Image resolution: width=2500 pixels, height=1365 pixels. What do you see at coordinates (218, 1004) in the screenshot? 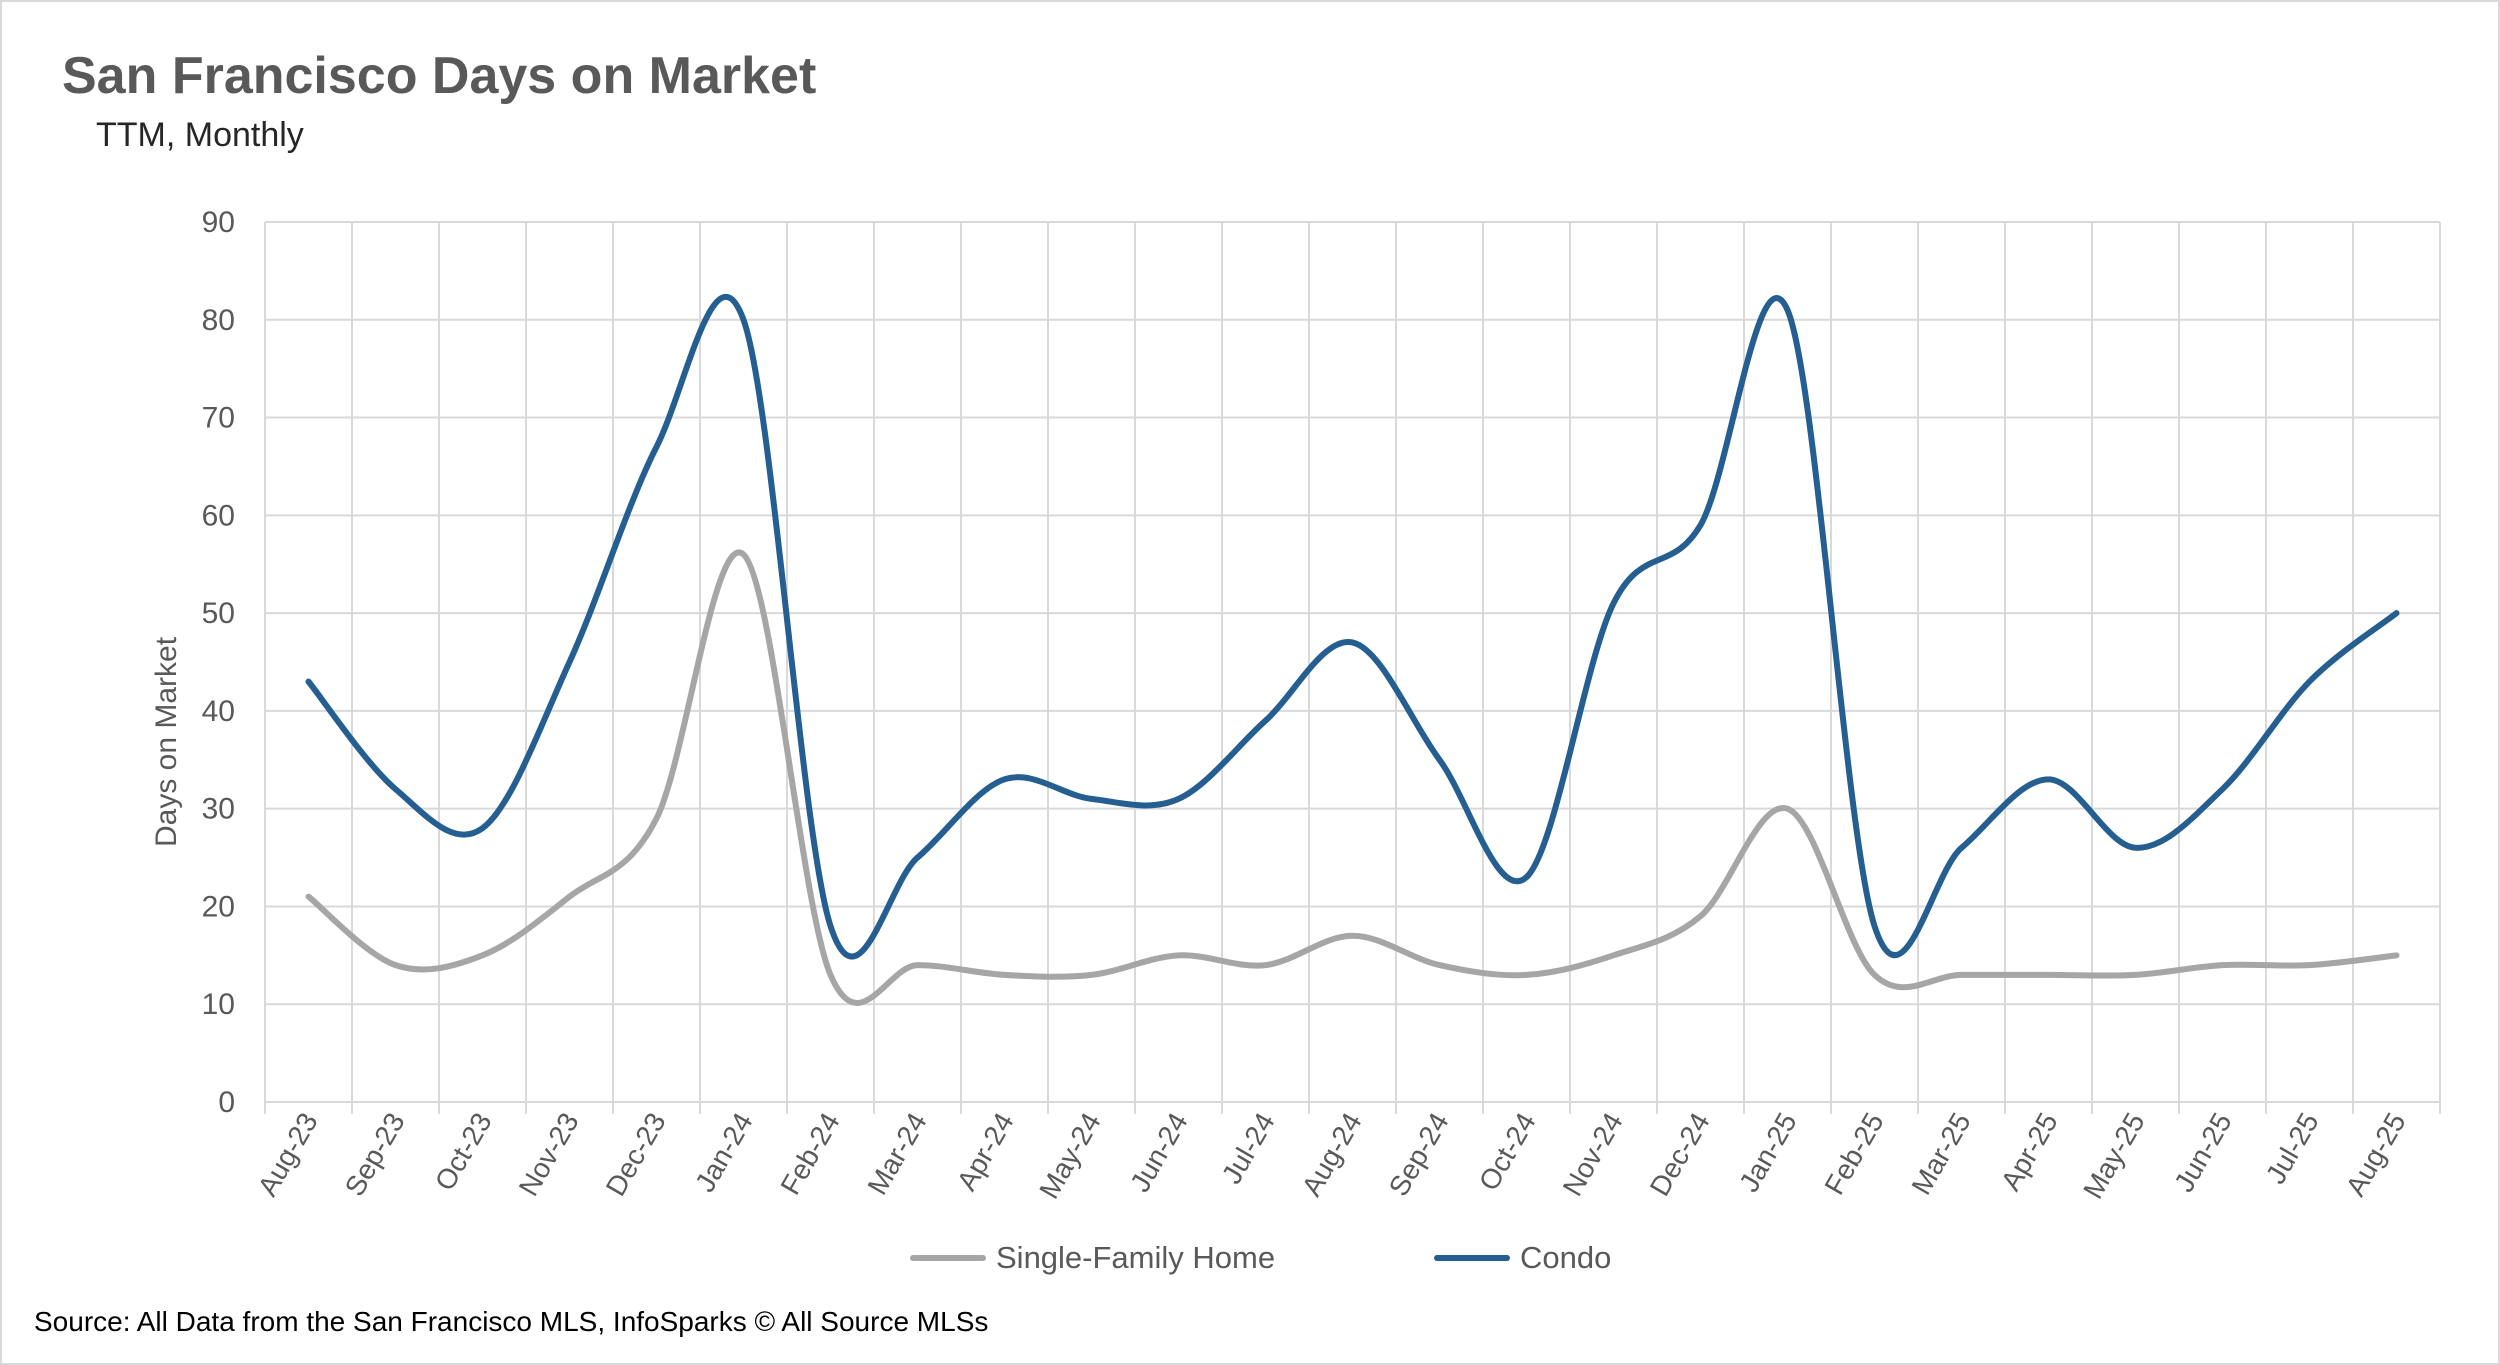
I see `y-tick-label: 10` at bounding box center [218, 1004].